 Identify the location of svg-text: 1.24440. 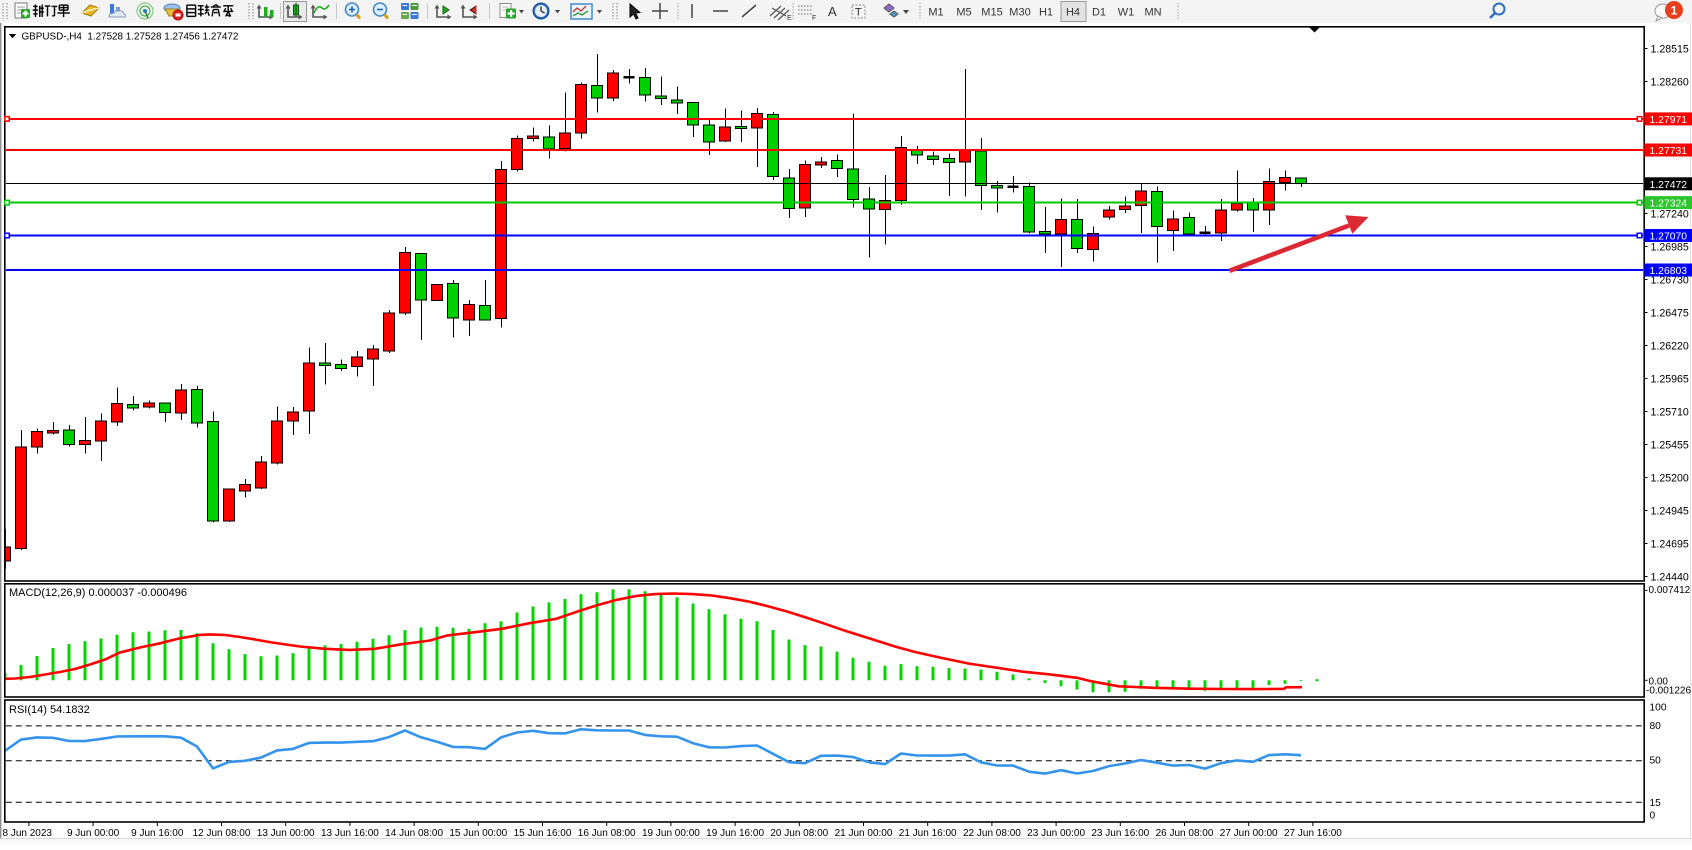
(1670, 578).